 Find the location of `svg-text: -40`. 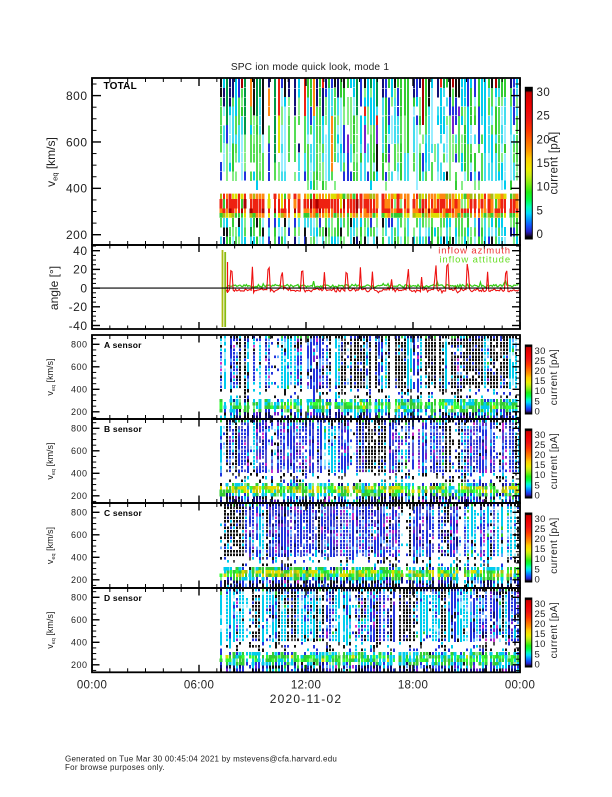

svg-text: -40 is located at coordinates (78, 326).